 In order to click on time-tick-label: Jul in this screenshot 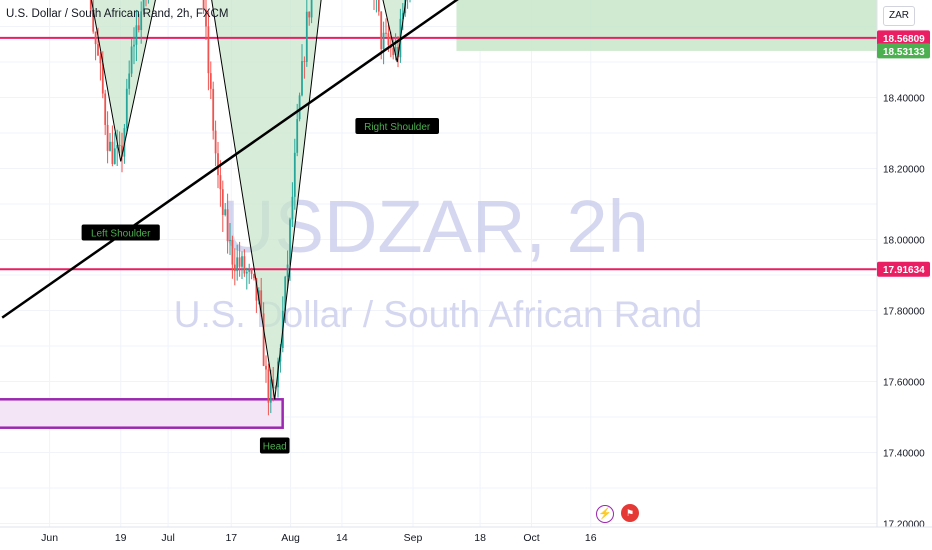, I will do `click(167, 538)`.